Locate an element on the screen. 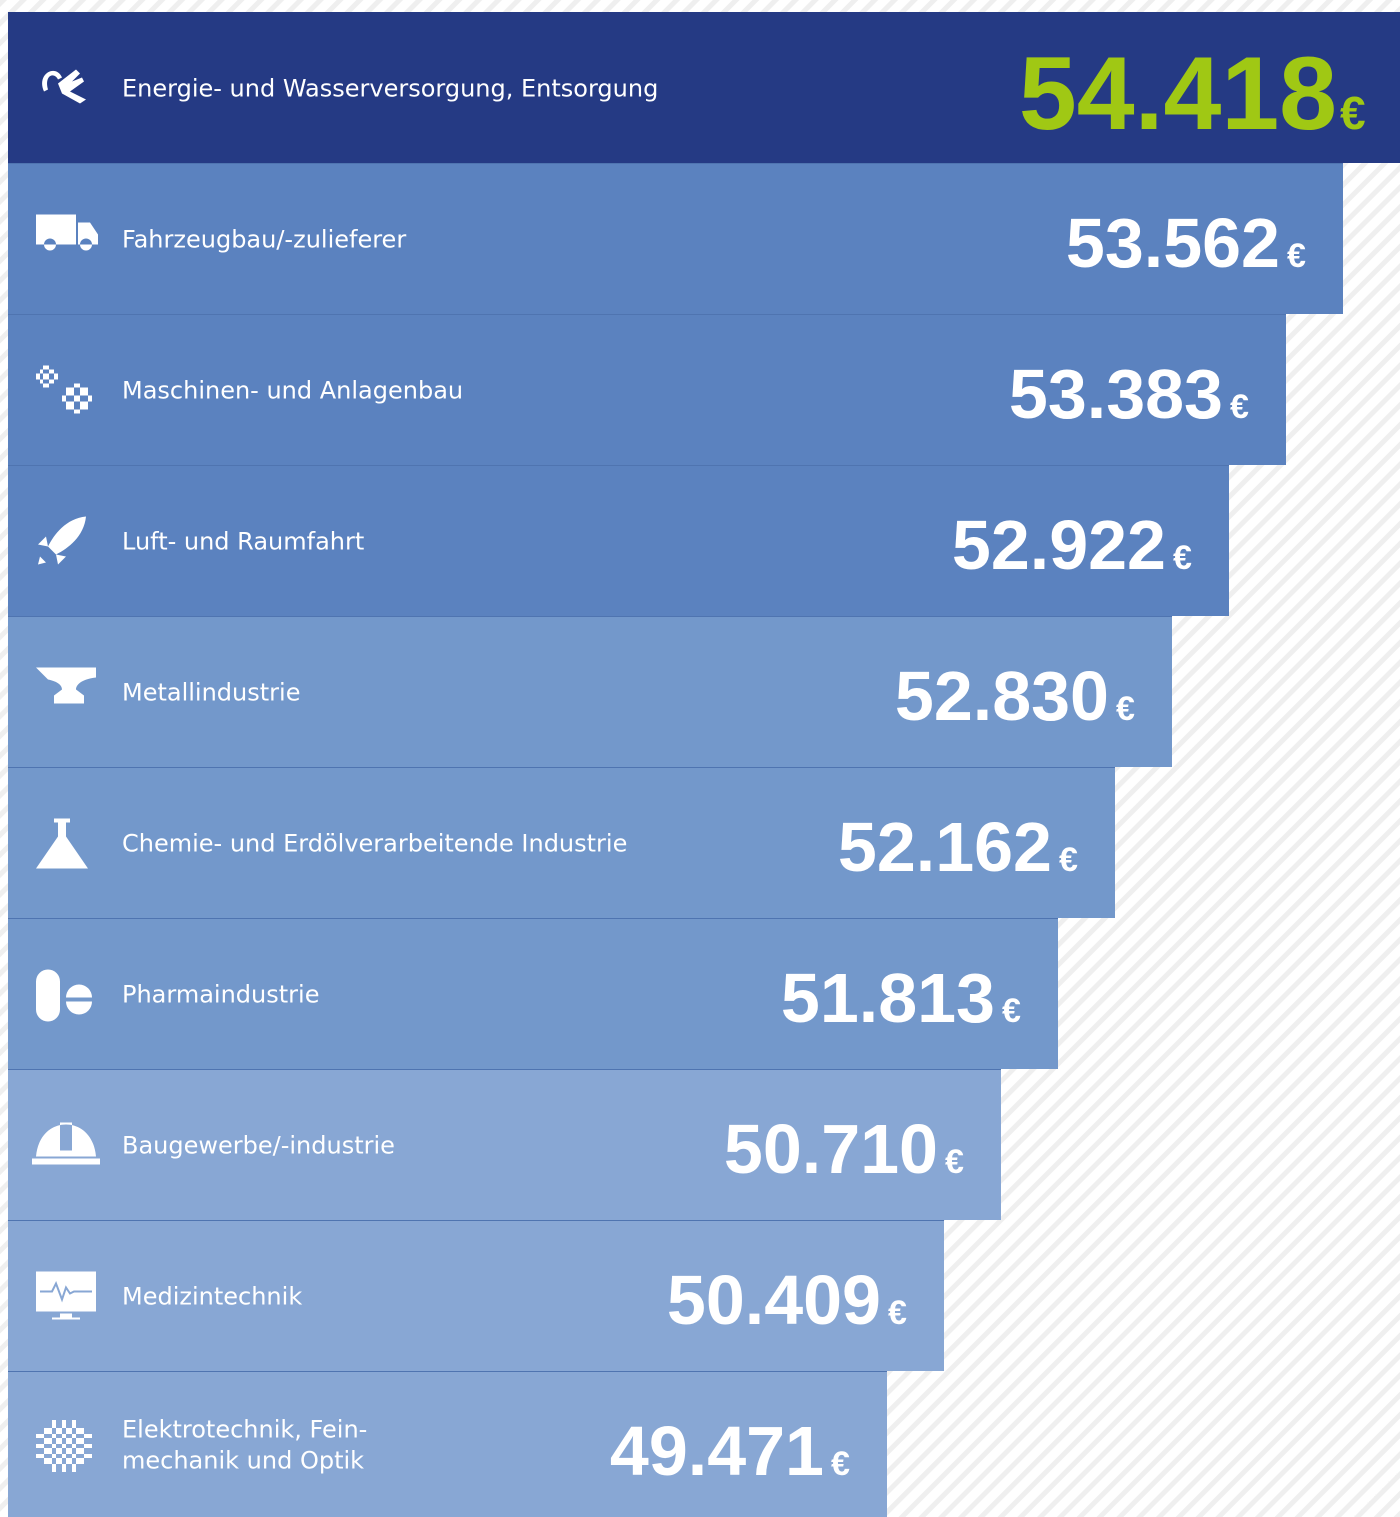  row: Fahrzeugbau/-zulieferer 53.562 € is located at coordinates (675, 238).